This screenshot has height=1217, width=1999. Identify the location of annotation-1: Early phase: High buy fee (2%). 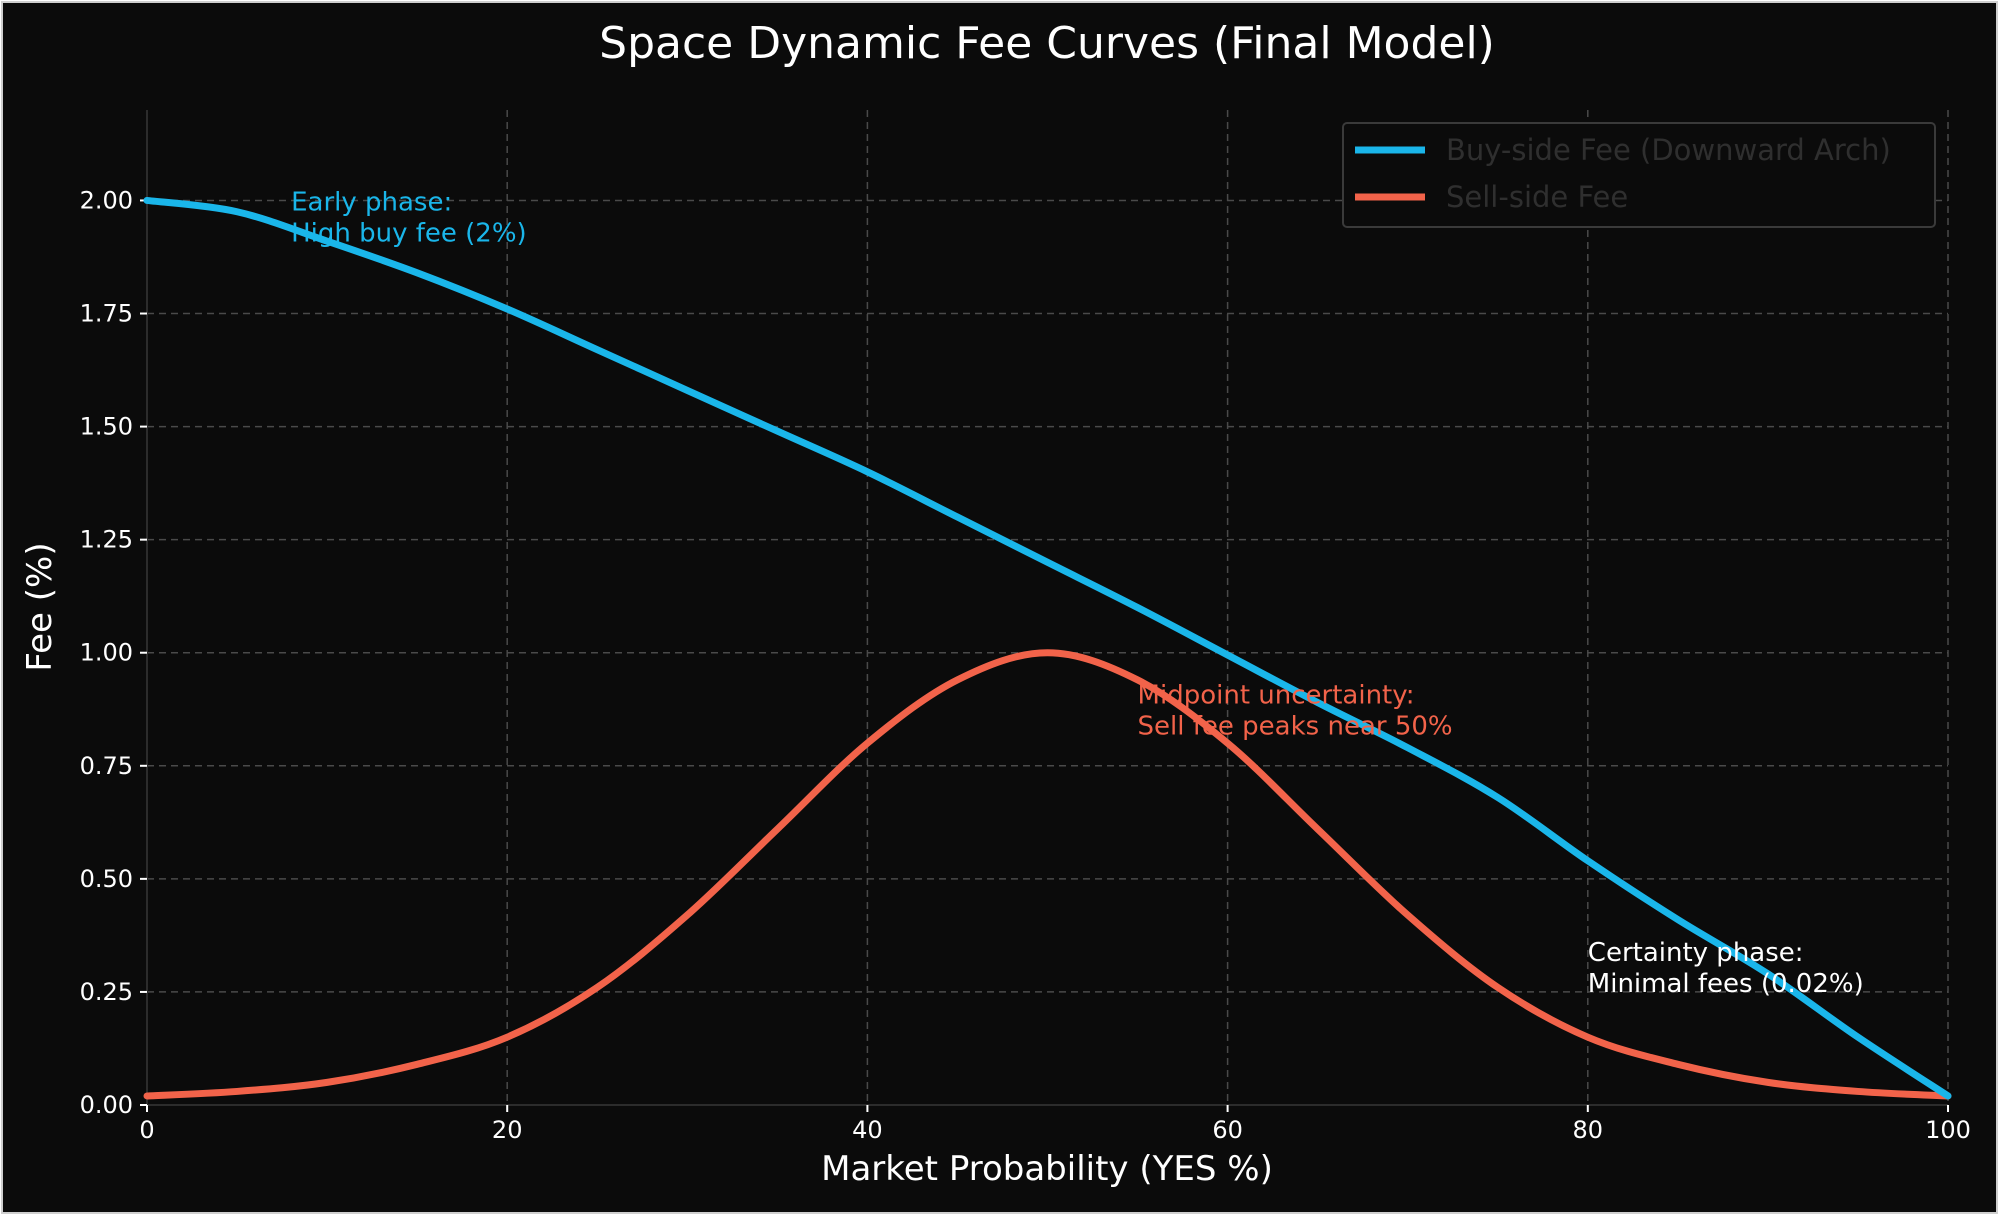
(409, 217).